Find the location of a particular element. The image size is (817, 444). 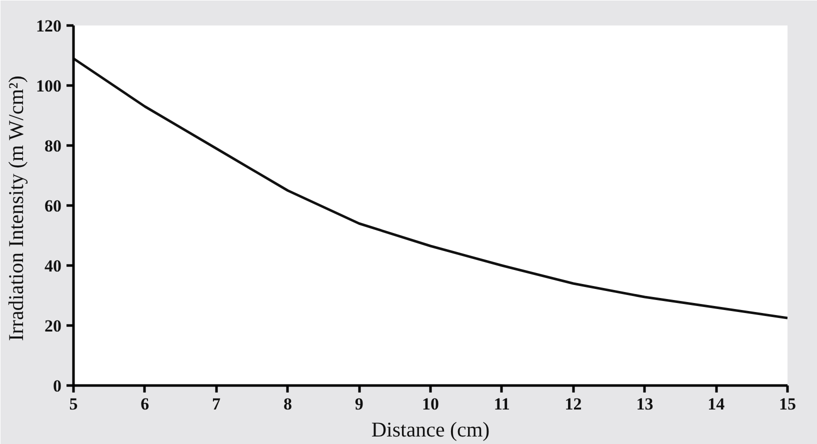

x-tick-label: 10 is located at coordinates (430, 404).